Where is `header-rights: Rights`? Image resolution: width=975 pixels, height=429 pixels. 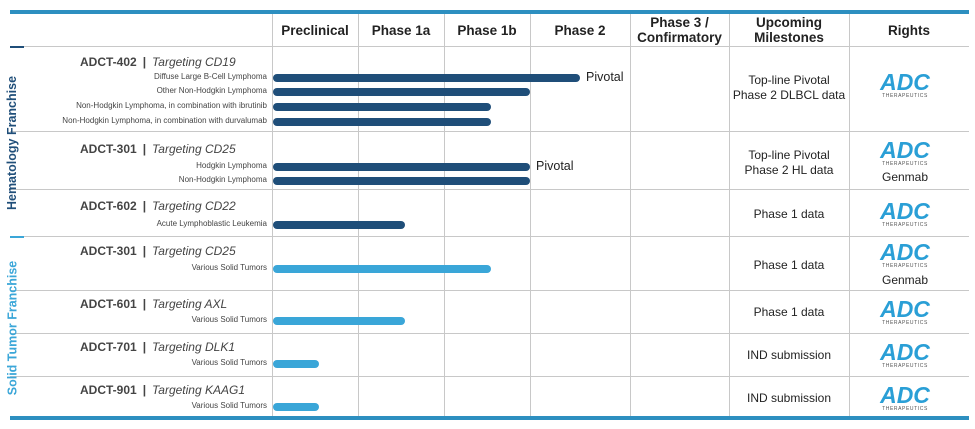 header-rights: Rights is located at coordinates (909, 30).